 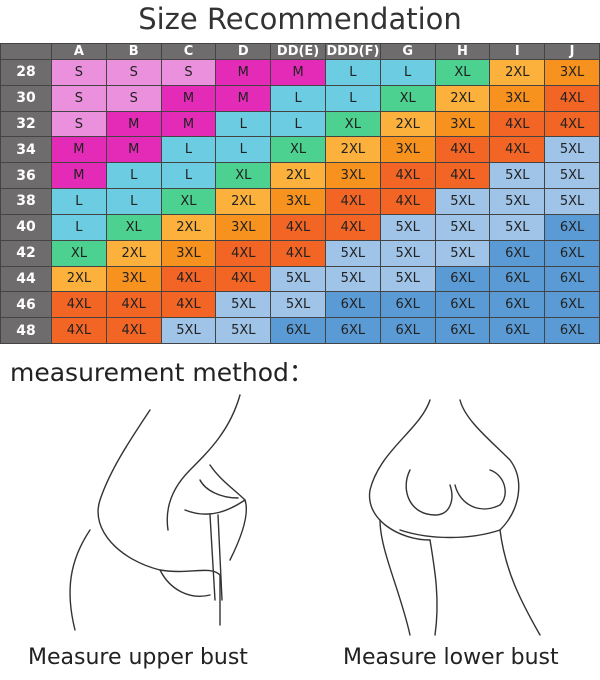 I want to click on band-size-label: 30, so click(x=26, y=98).